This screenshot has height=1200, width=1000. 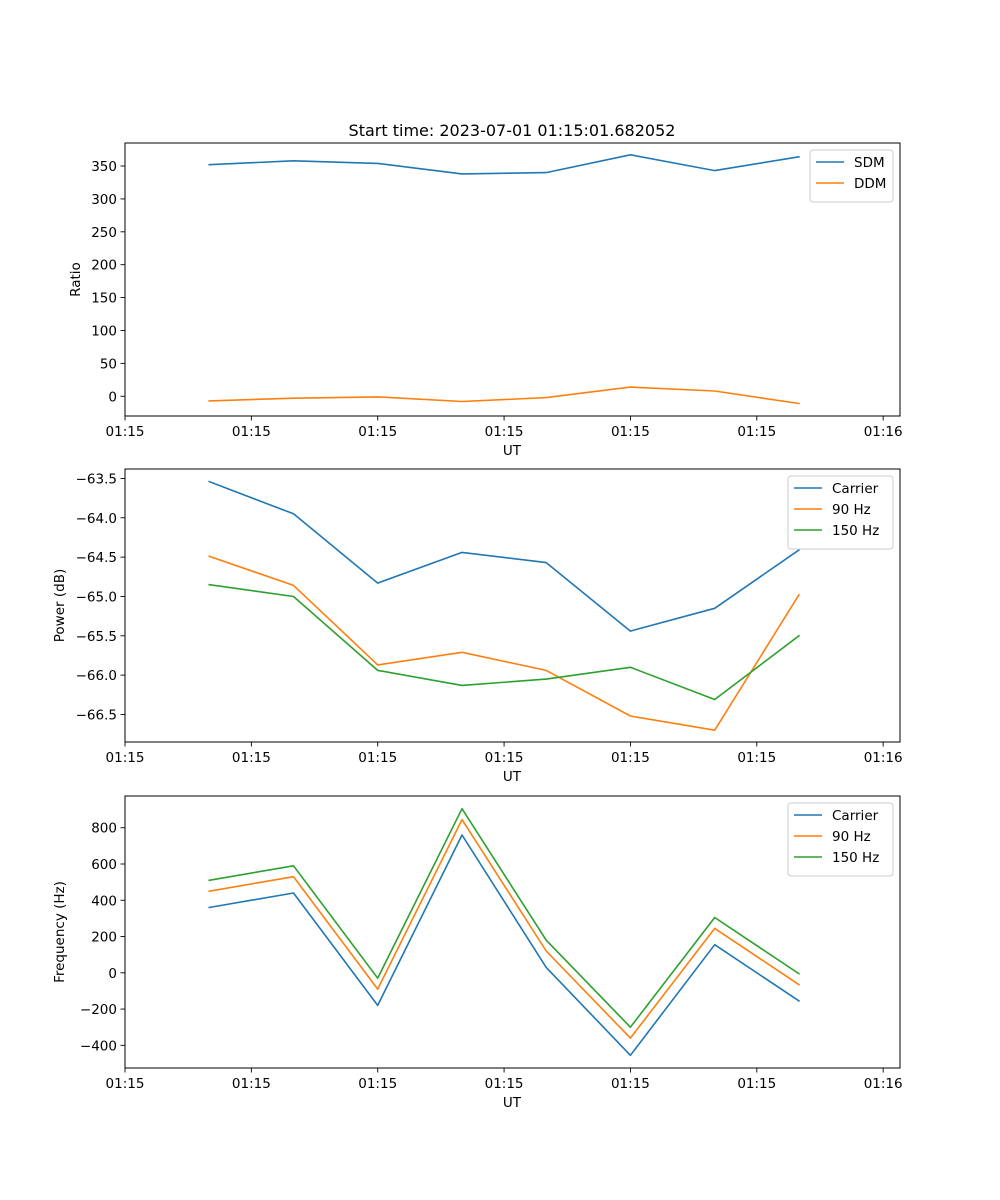 What do you see at coordinates (96, 479) in the screenshot?
I see `power-y-tick-label: −63.5` at bounding box center [96, 479].